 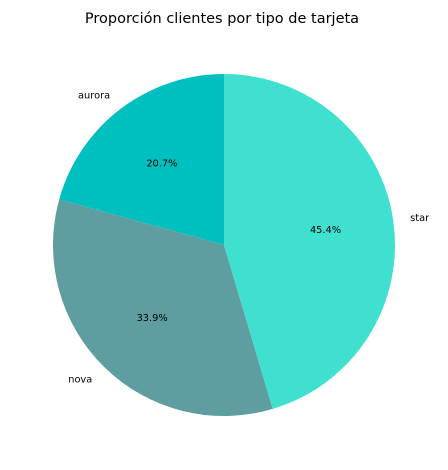 I want to click on slice-label-aurora: aurora, so click(x=94, y=95).